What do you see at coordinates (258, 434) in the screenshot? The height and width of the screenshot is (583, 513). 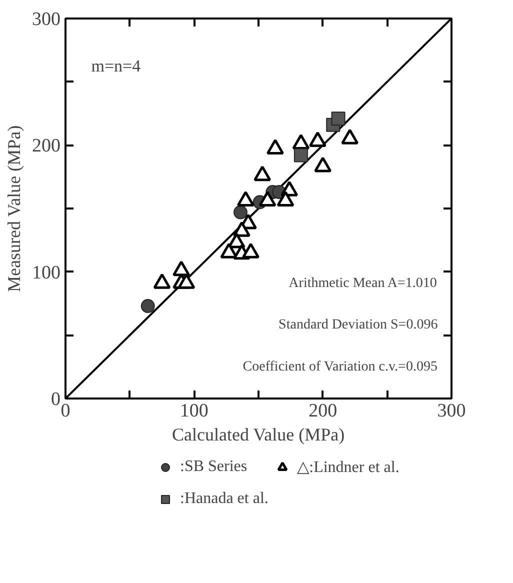 I see `x-axis-title: Calculated Value (MPa)` at bounding box center [258, 434].